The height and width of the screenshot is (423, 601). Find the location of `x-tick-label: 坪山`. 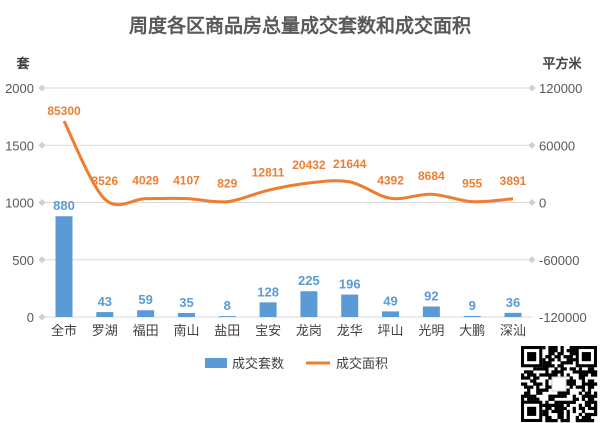

x-tick-label: 坪山 is located at coordinates (391, 331).